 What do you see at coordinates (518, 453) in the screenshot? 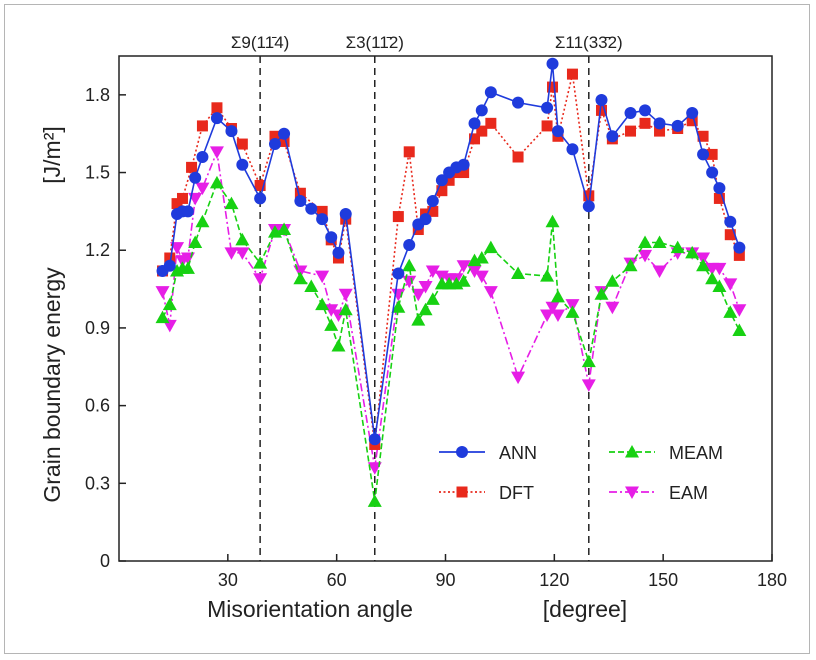
I see `legend-label: ANN` at bounding box center [518, 453].